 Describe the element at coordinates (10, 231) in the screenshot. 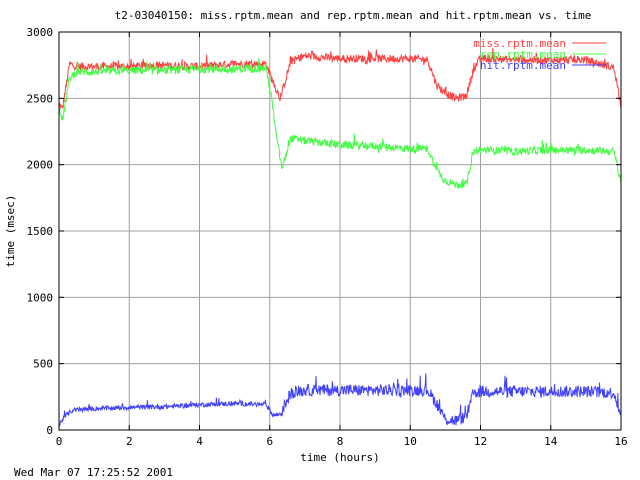

I see `y-axis-label: time (msec)` at that location.